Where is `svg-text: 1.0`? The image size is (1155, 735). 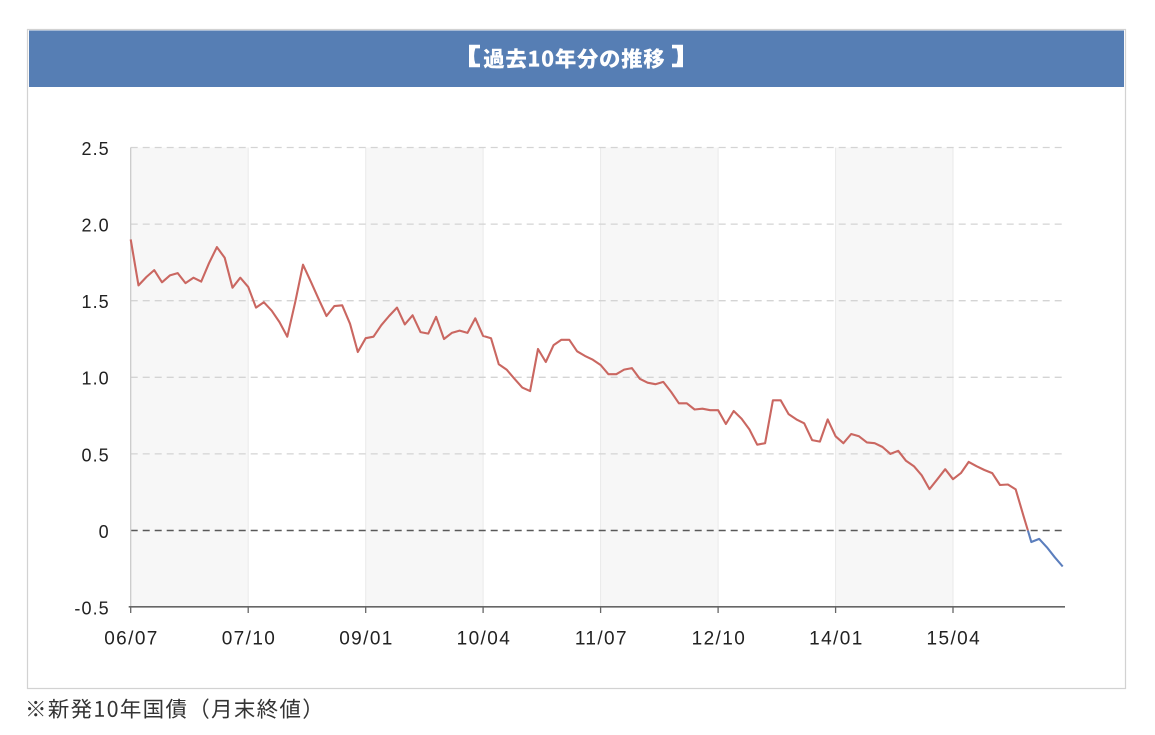 svg-text: 1.0 is located at coordinates (95, 379).